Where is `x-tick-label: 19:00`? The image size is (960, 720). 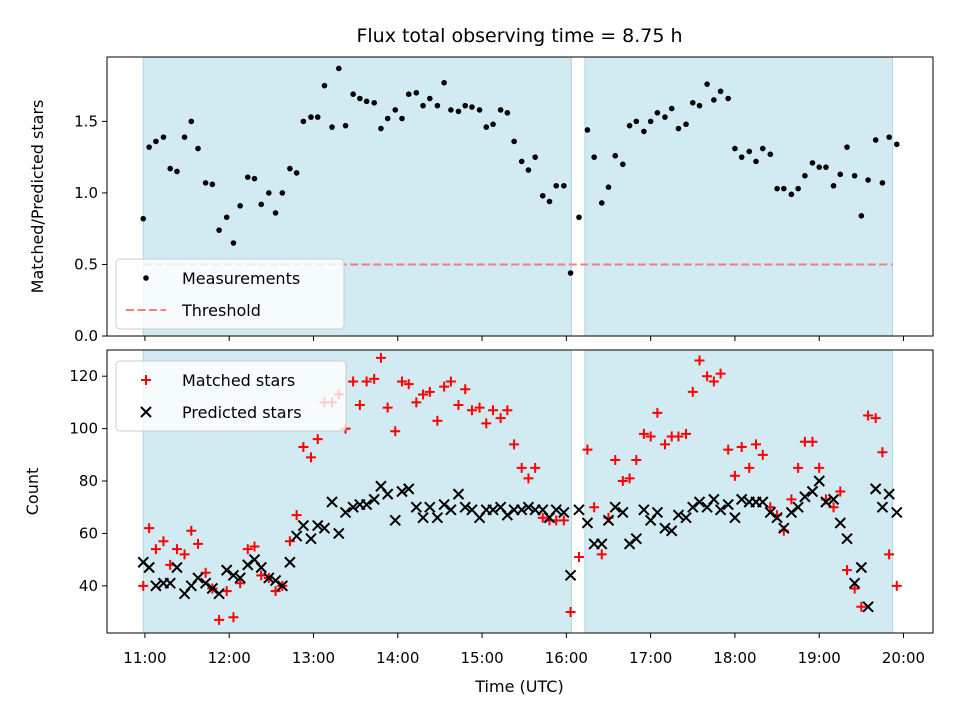
x-tick-label: 19:00 is located at coordinates (819, 658).